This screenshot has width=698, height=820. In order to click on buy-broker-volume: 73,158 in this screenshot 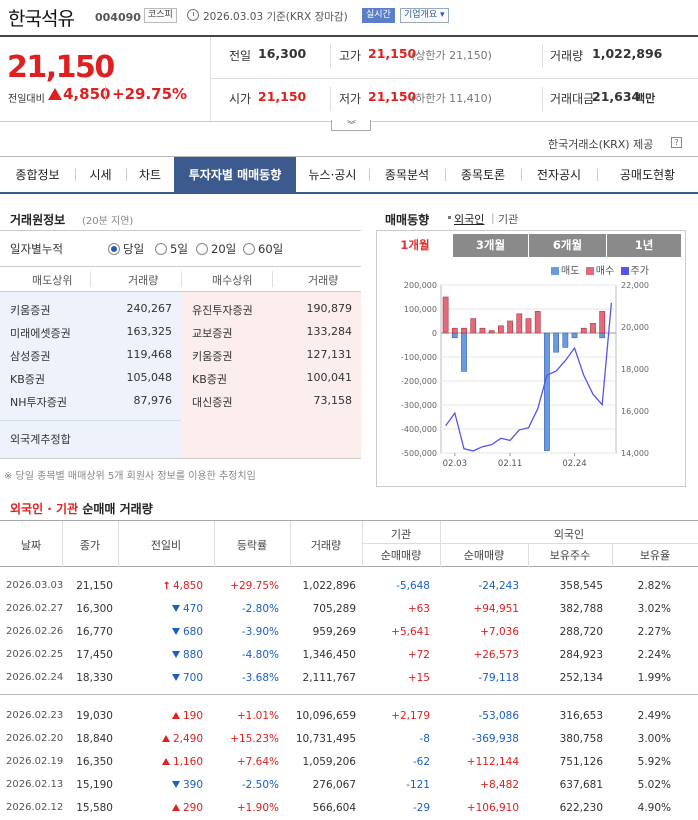, I will do `click(333, 400)`.